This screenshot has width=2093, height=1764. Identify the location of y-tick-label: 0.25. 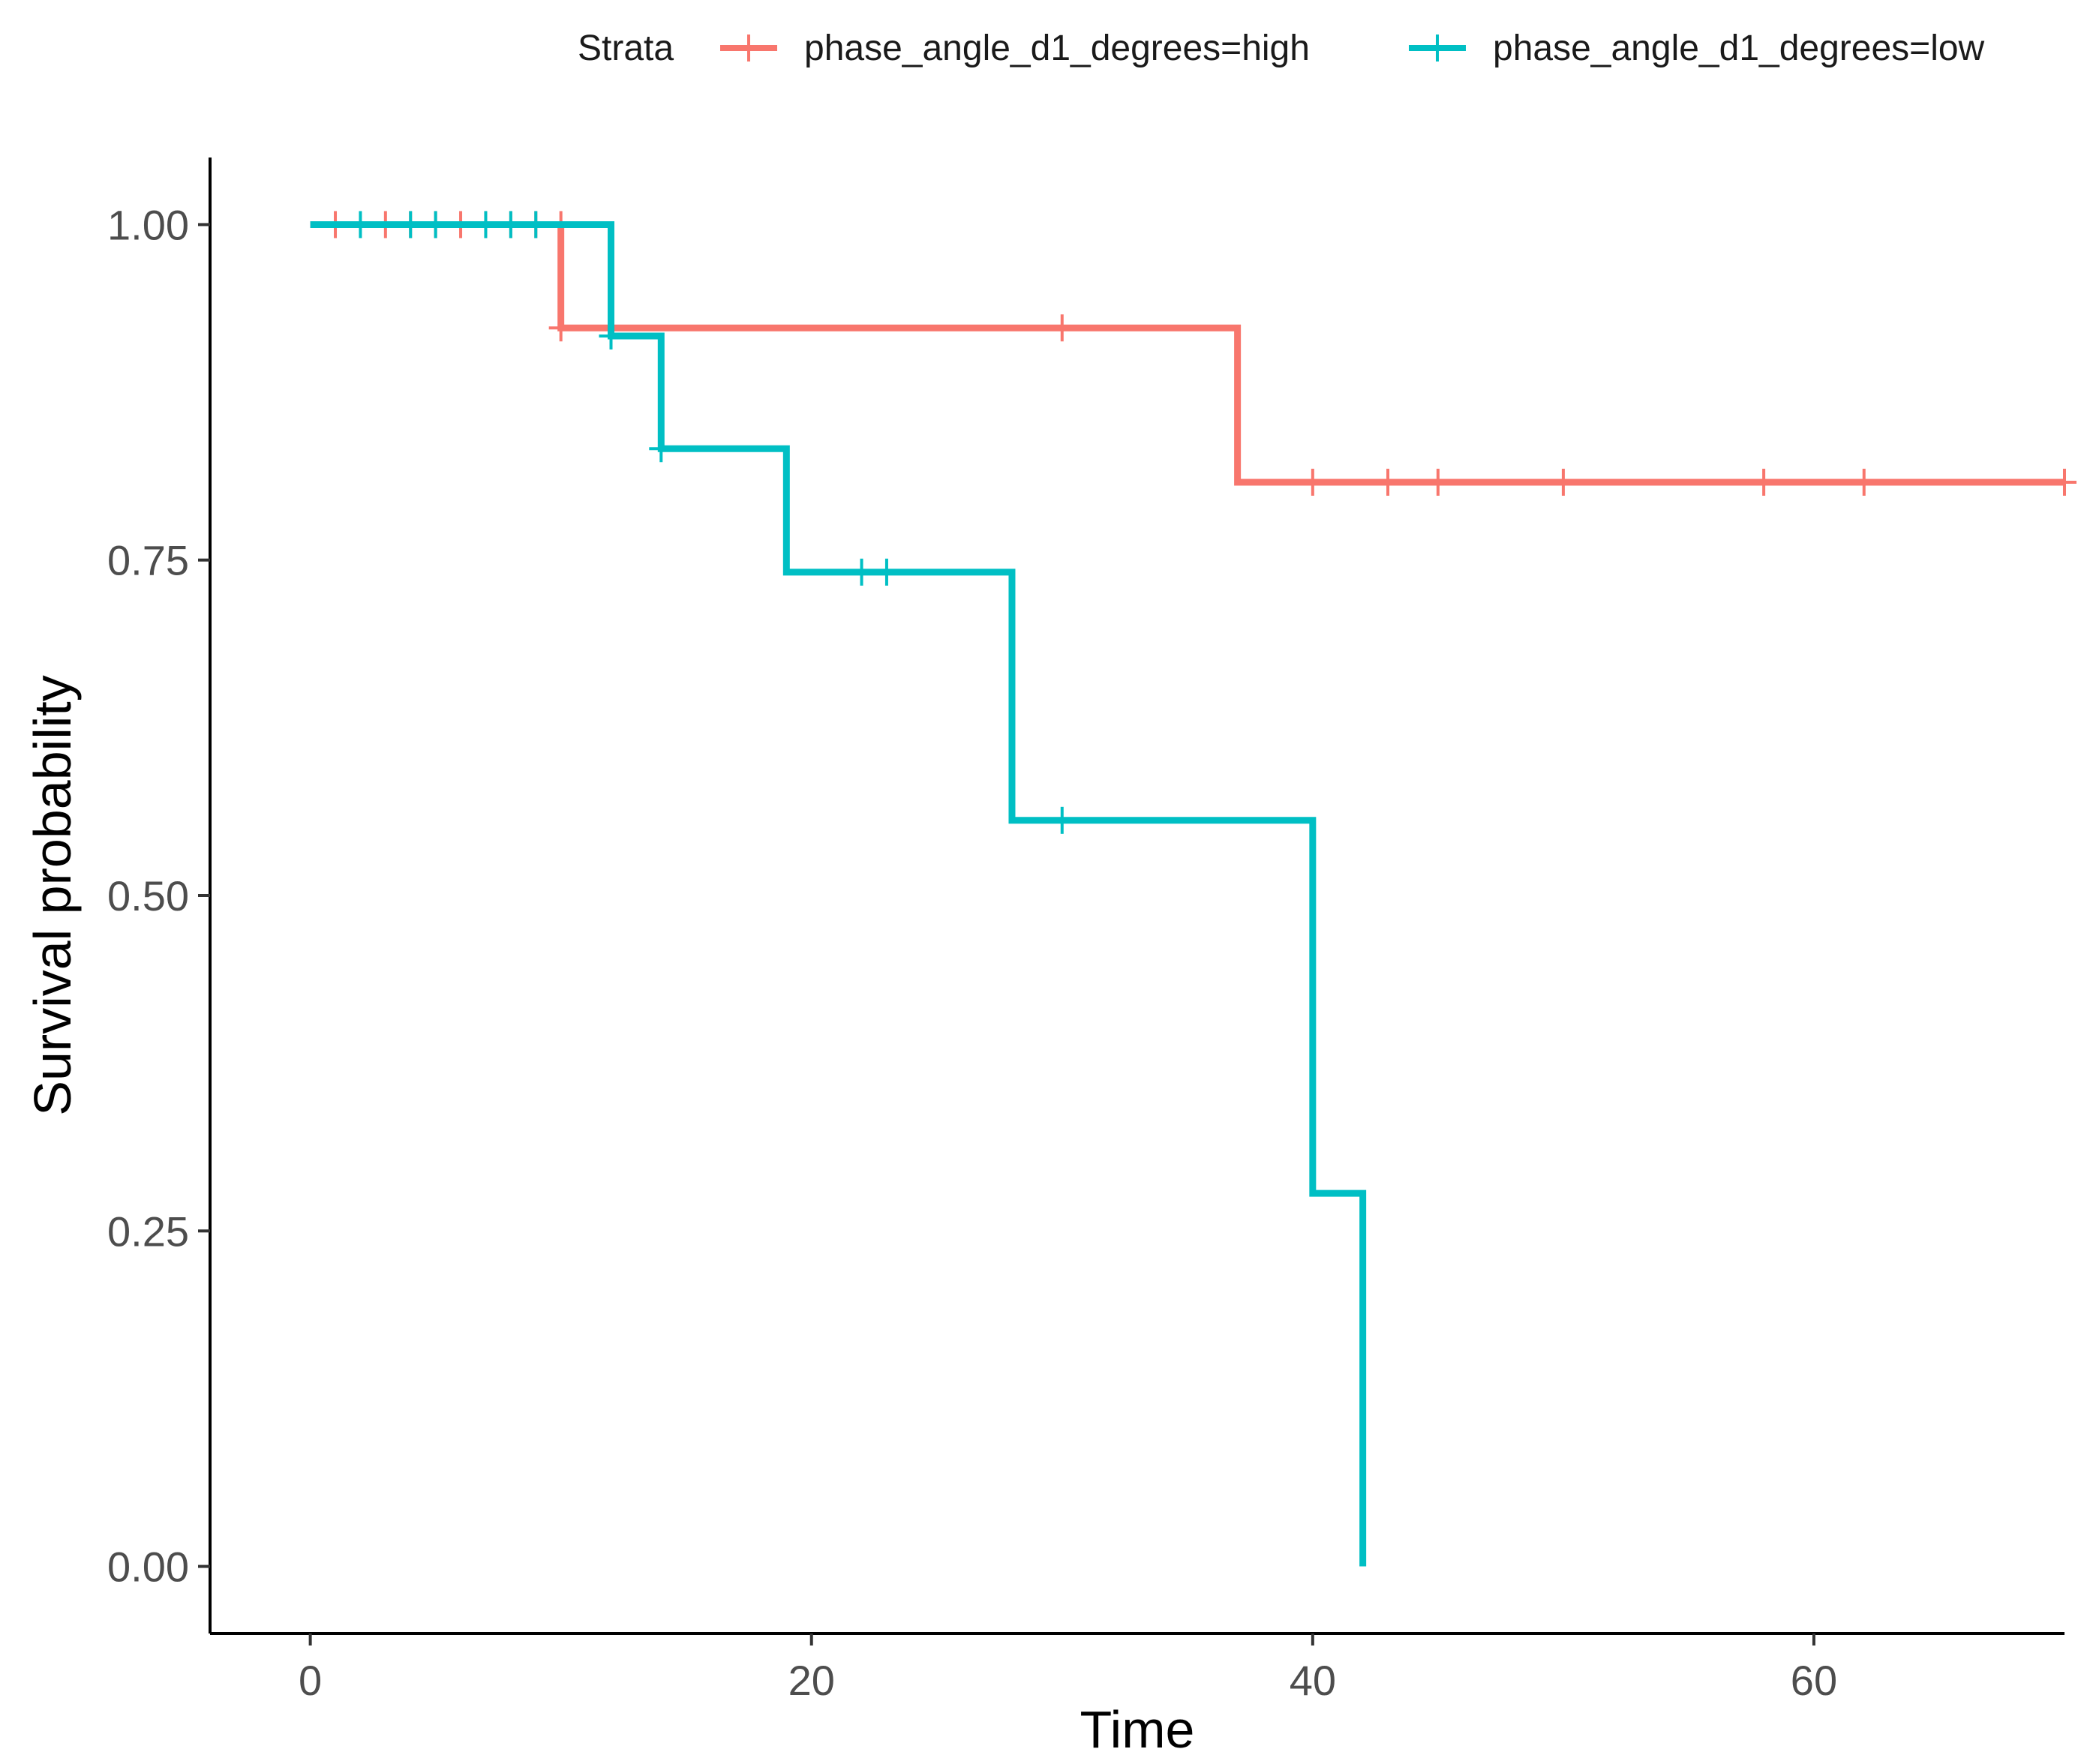
(148, 1231).